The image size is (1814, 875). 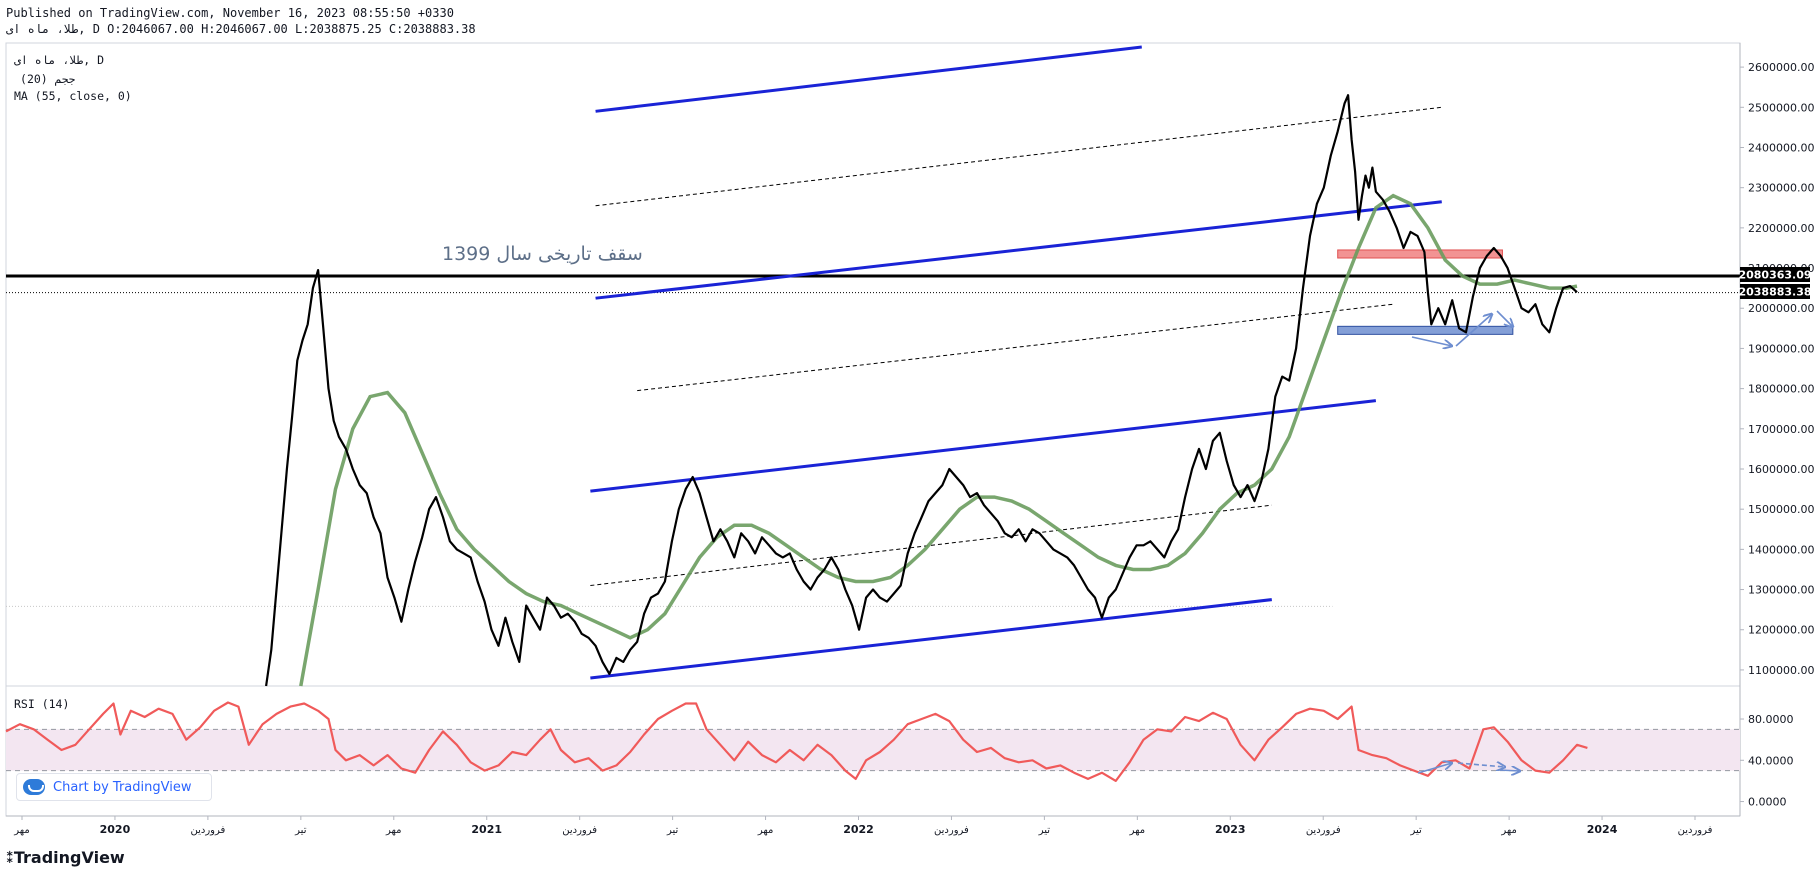 I want to click on time-tick-label-12: مهر, so click(x=1137, y=830).